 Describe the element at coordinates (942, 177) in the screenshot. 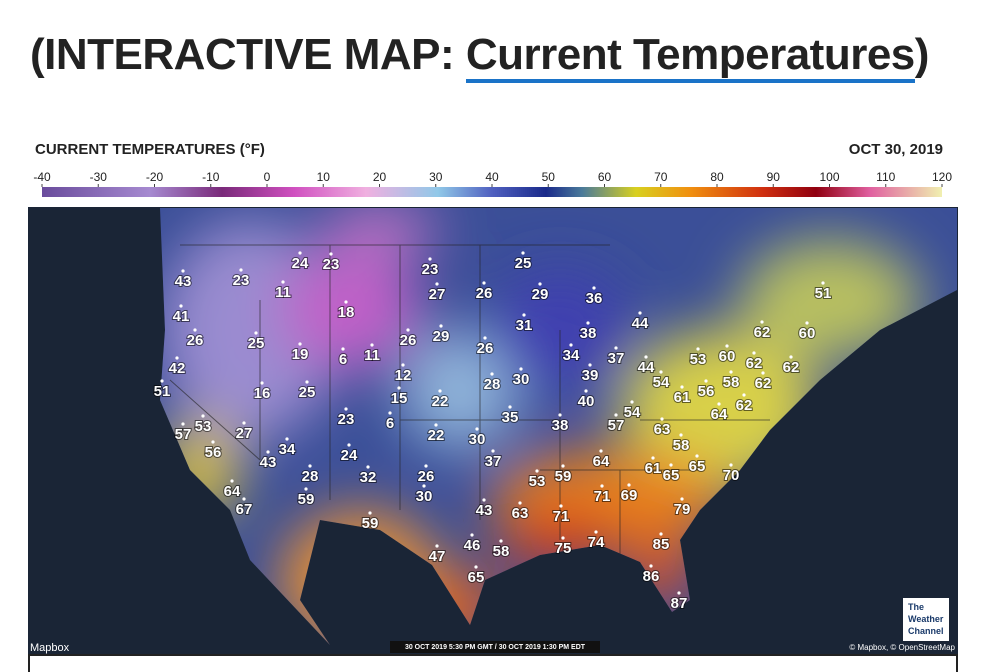

I see `scale-tick-label: 120` at that location.